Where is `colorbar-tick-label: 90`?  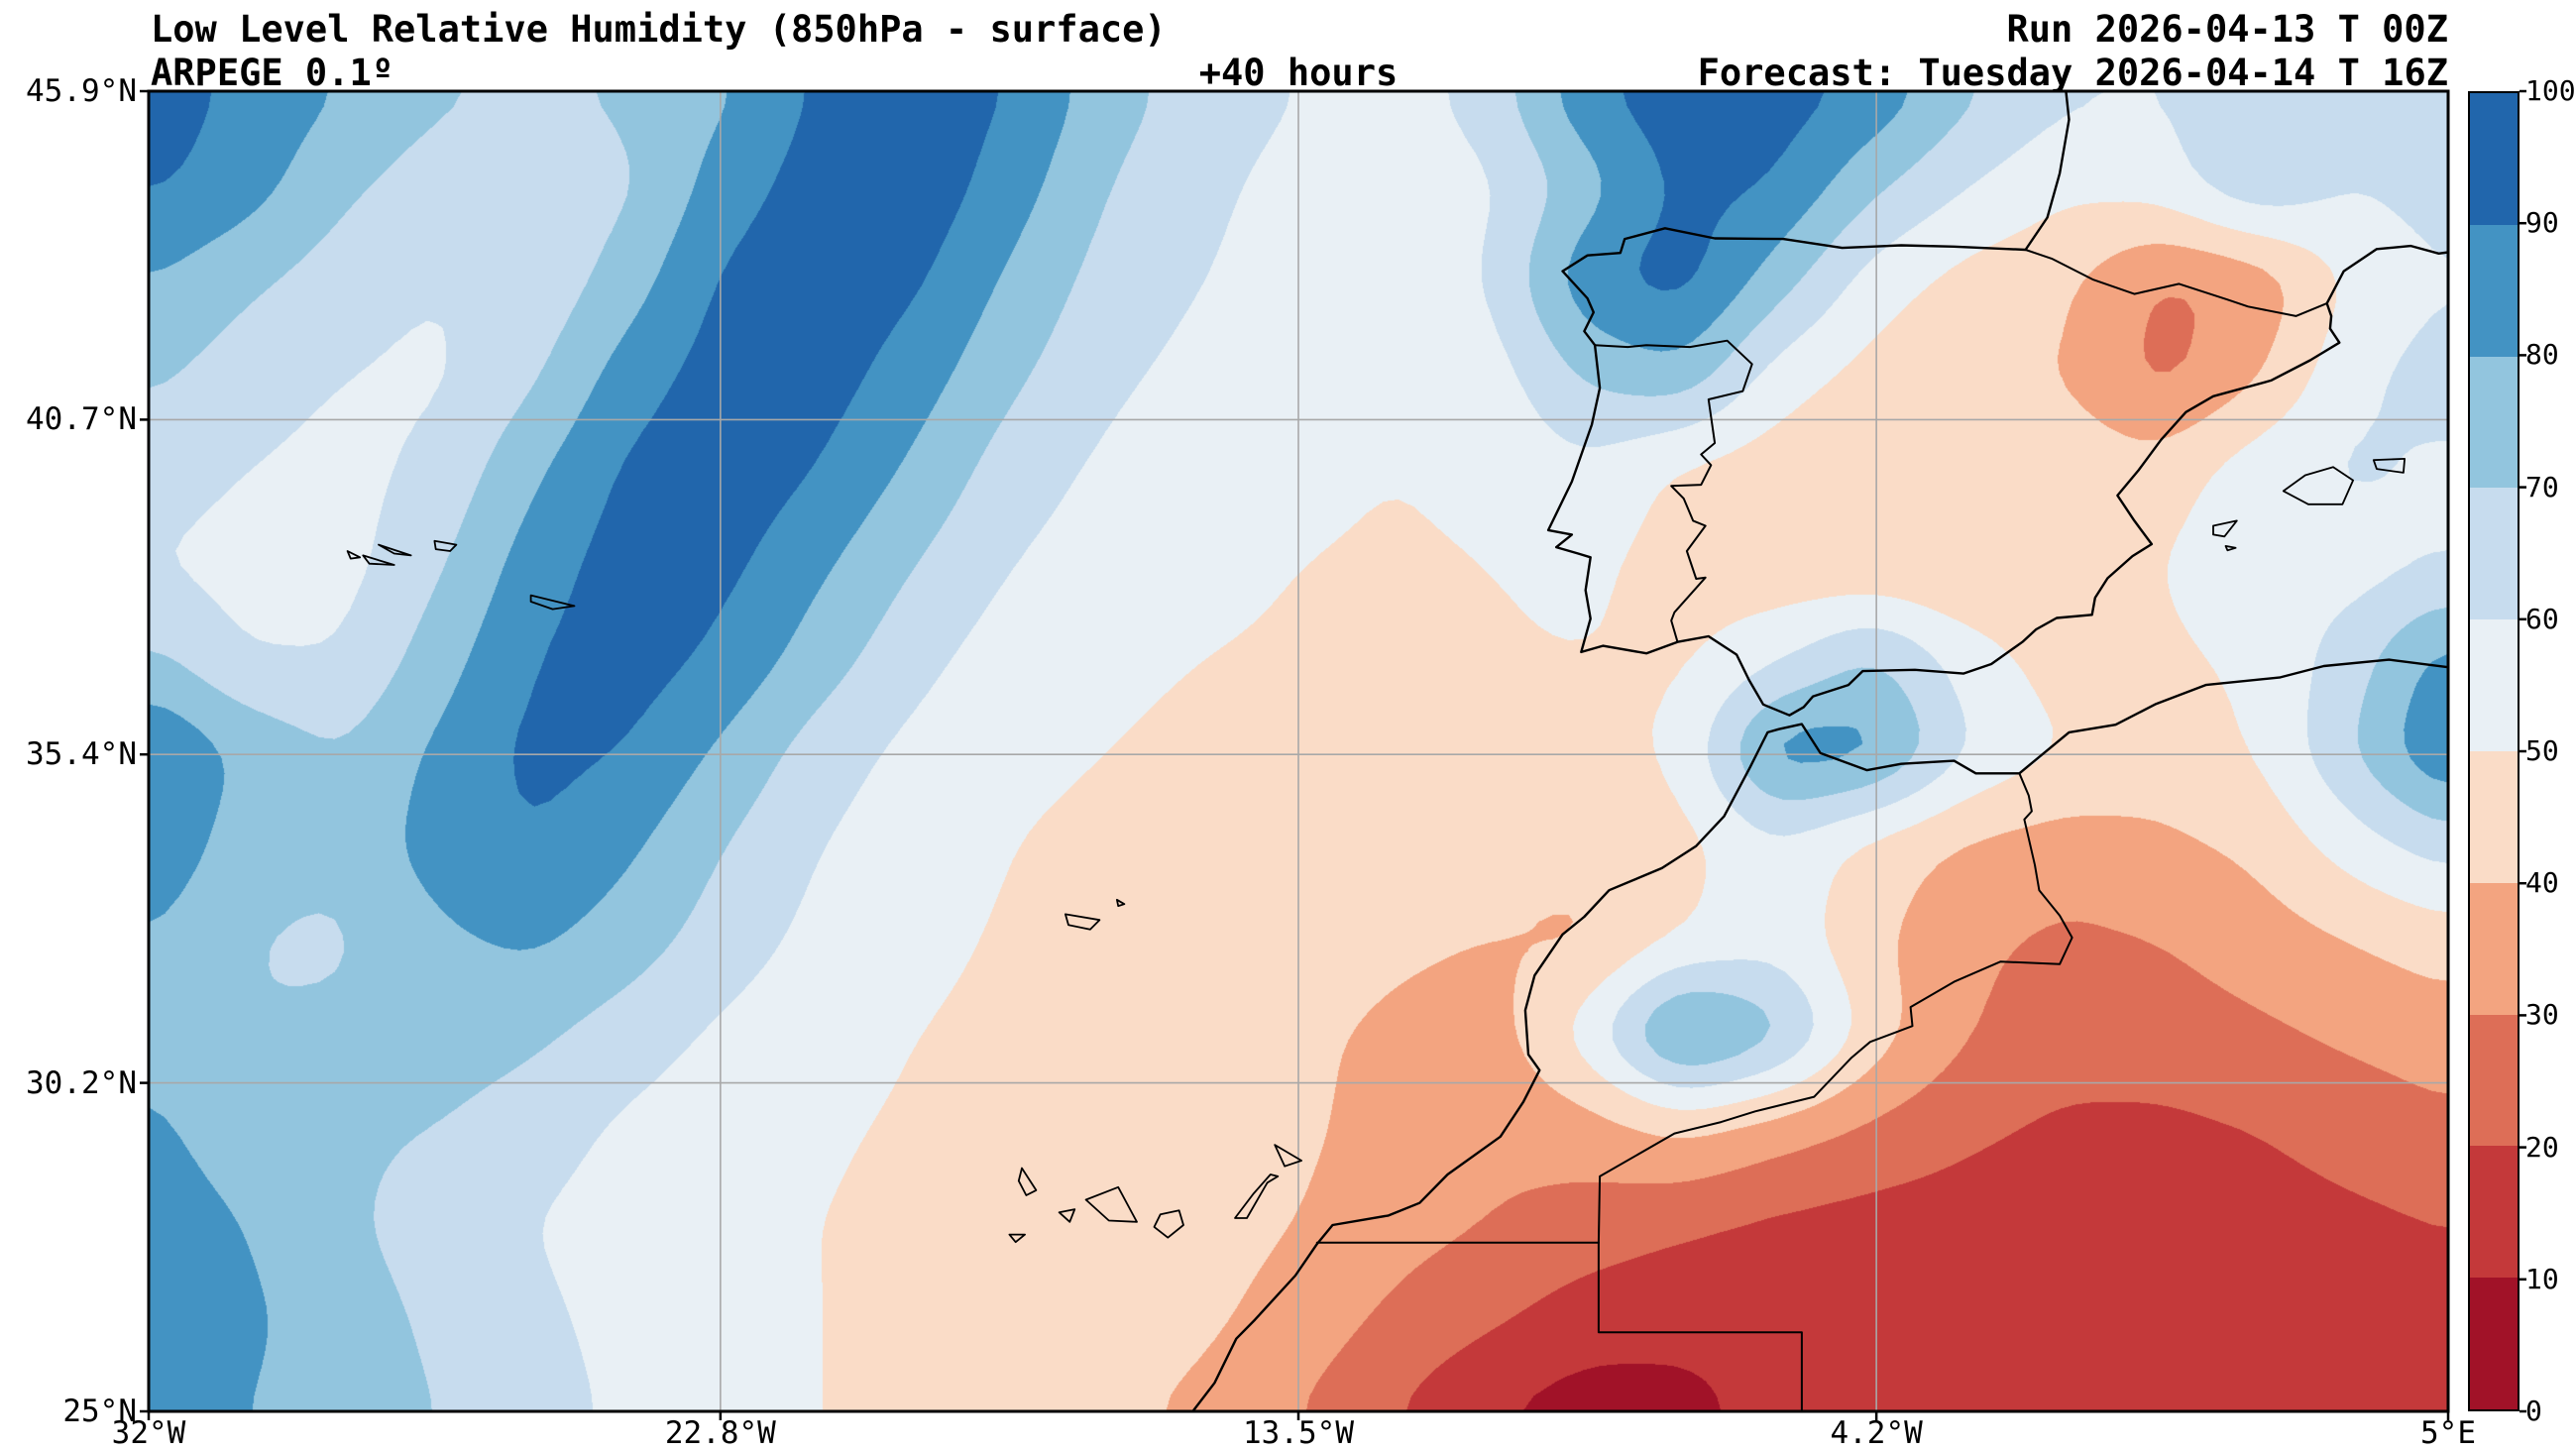 colorbar-tick-label: 90 is located at coordinates (2542, 223).